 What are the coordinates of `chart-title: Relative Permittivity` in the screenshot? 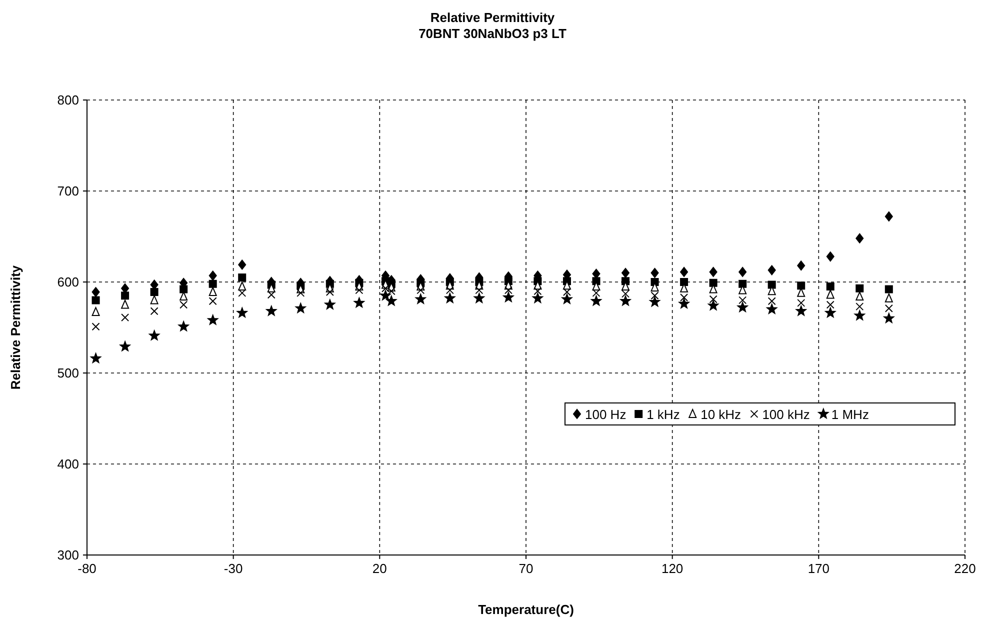 It's located at (493, 17).